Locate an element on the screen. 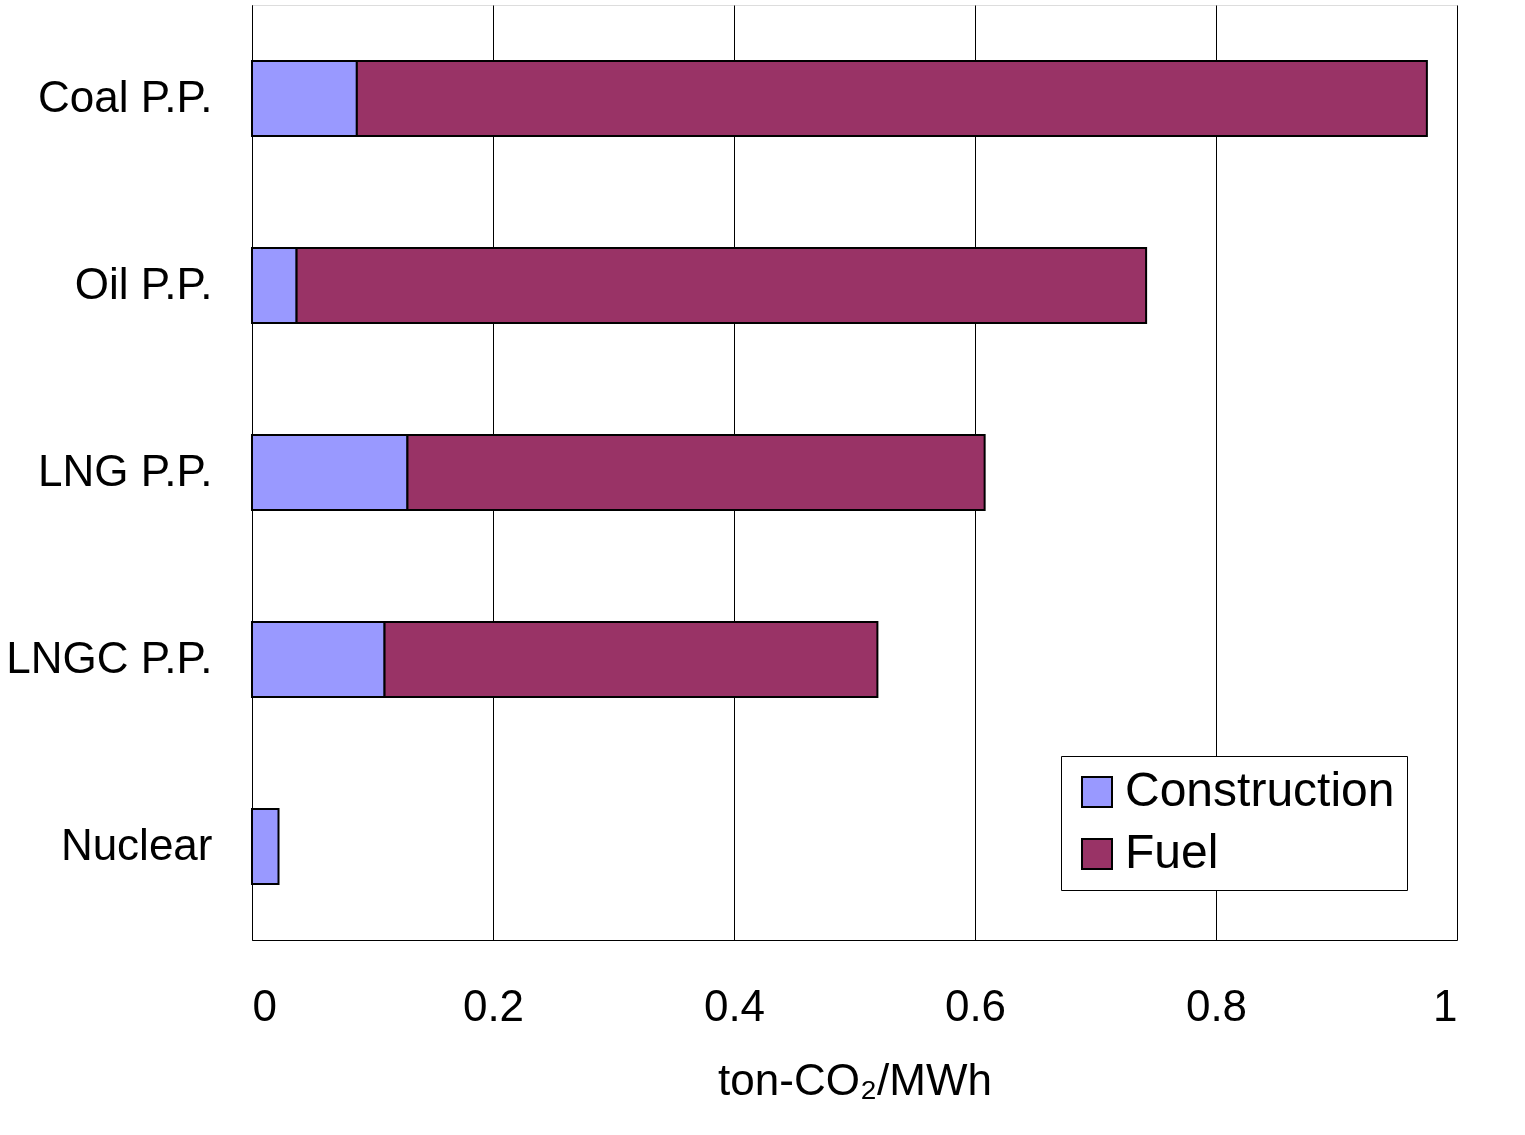  y-tick-label: LNGC P.P. is located at coordinates (109, 657).